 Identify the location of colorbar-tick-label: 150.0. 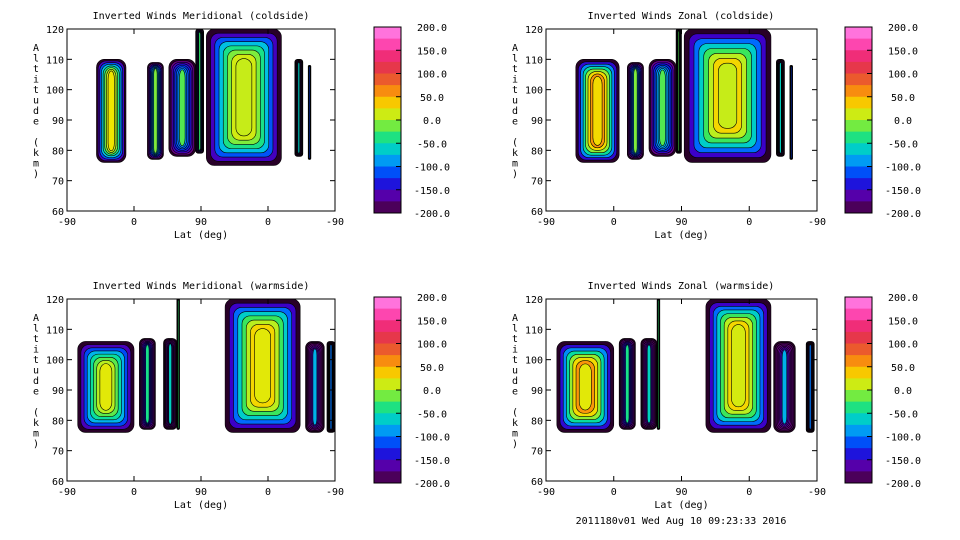
(903, 51).